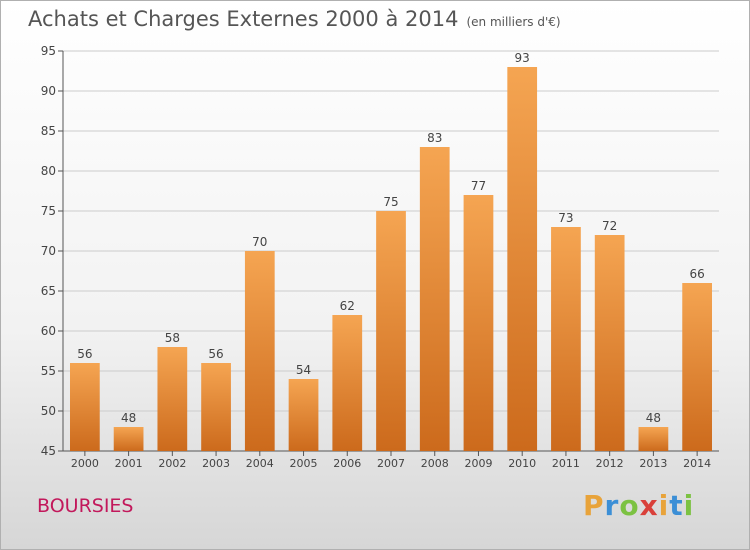 The height and width of the screenshot is (550, 750). Describe the element at coordinates (260, 463) in the screenshot. I see `x-tick-label: 2004` at that location.